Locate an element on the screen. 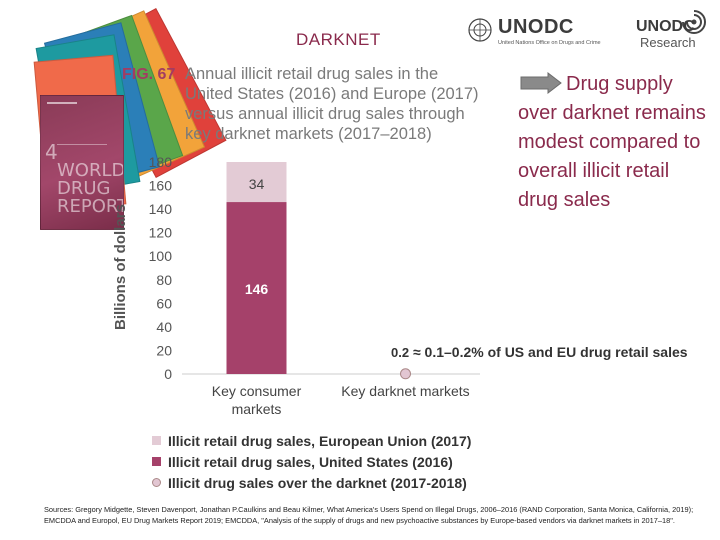  cover-title-line: WORLD is located at coordinates (90, 170).